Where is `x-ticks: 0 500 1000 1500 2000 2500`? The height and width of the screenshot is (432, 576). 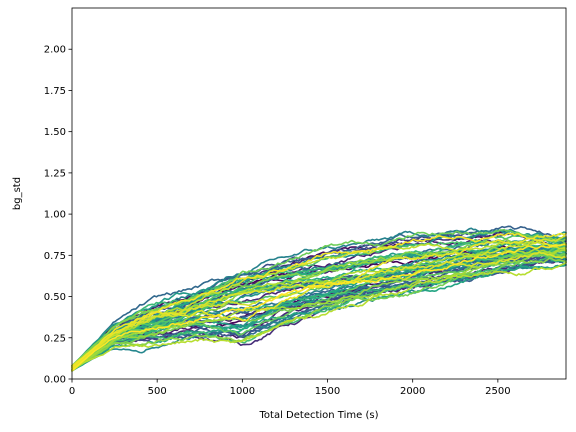
x-ticks: 0 500 1000 1500 2000 2500 is located at coordinates (290, 388).